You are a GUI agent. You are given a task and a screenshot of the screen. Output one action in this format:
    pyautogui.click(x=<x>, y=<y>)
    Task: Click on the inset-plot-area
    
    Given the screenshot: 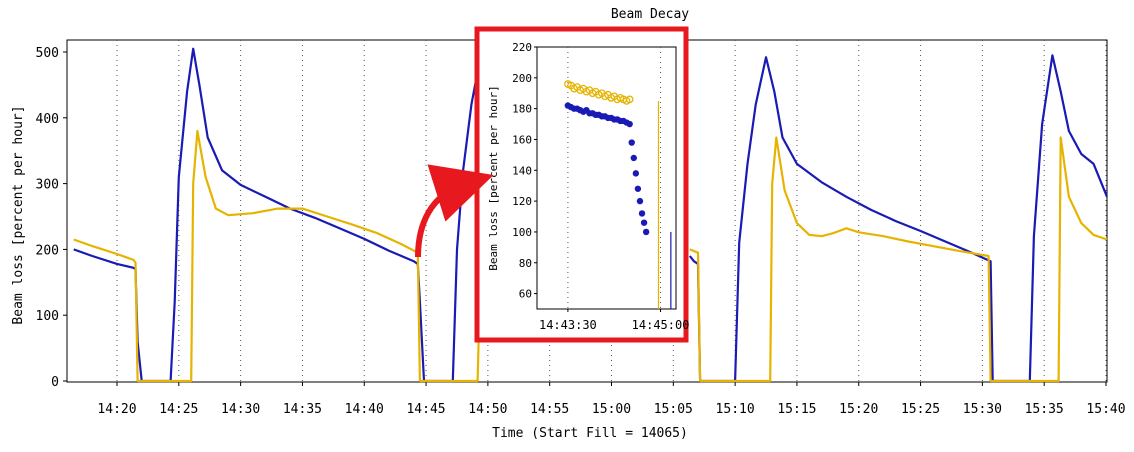 What is the action you would take?
    pyautogui.click(x=606, y=178)
    